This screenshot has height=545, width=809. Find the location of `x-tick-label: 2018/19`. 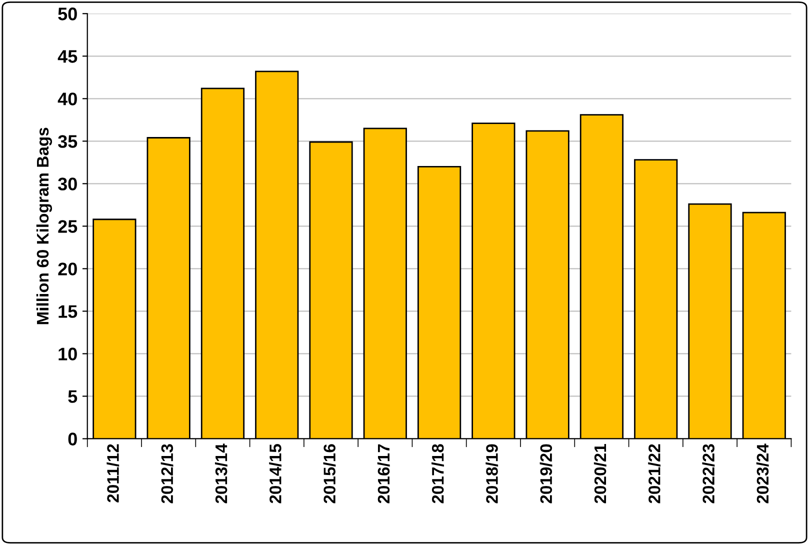

x-tick-label: 2018/19 is located at coordinates (492, 474).